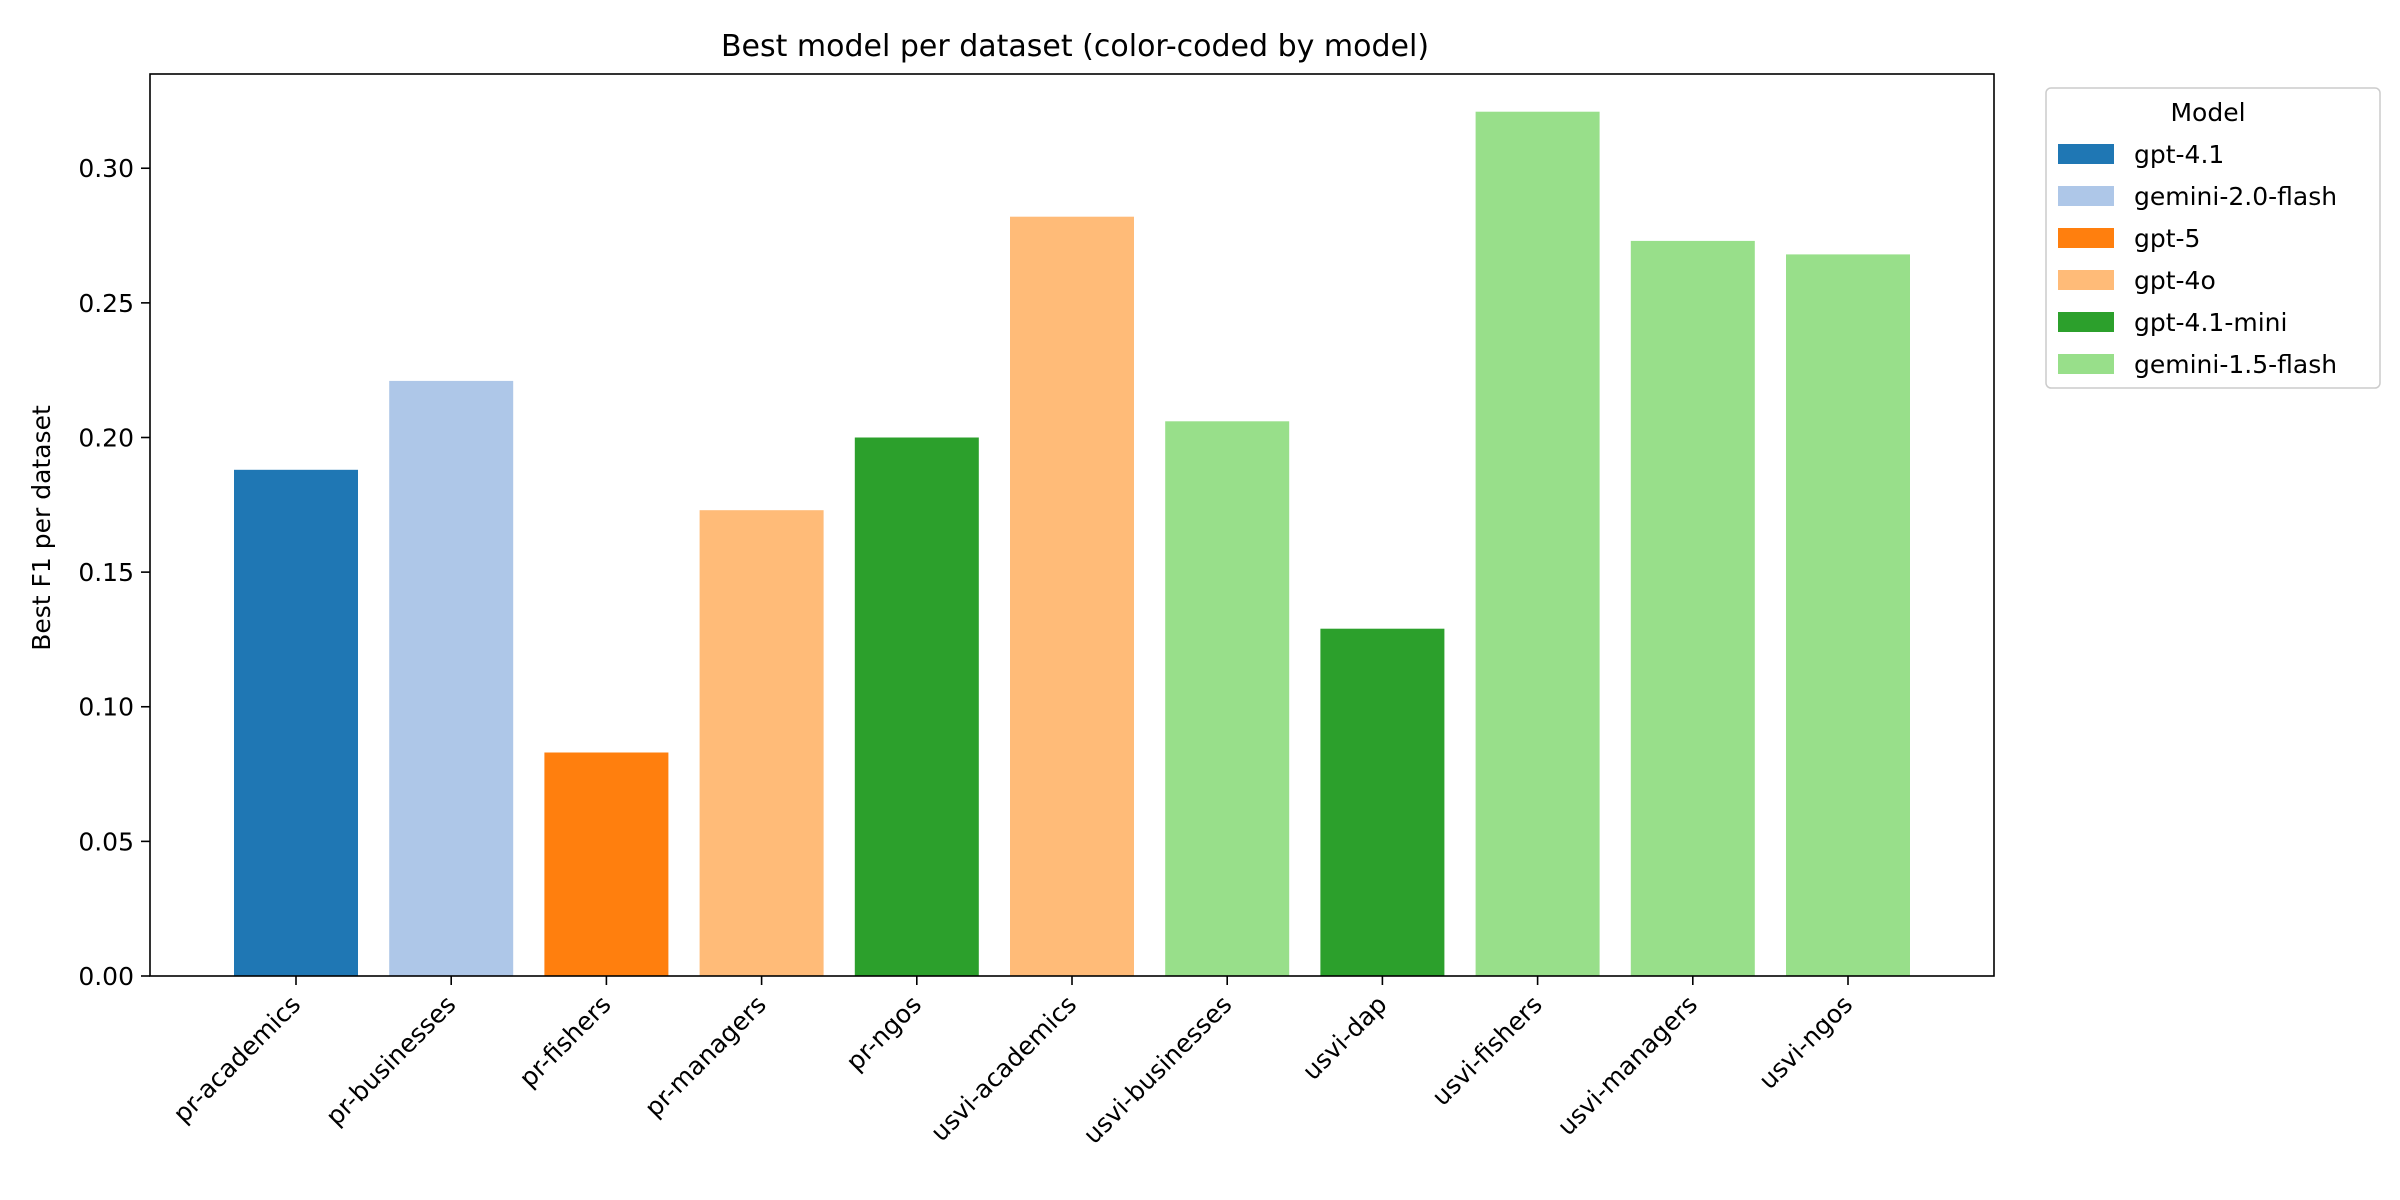  Describe the element at coordinates (2086, 322) in the screenshot. I see `legend-swatch-gpt-4-1-mini` at that location.